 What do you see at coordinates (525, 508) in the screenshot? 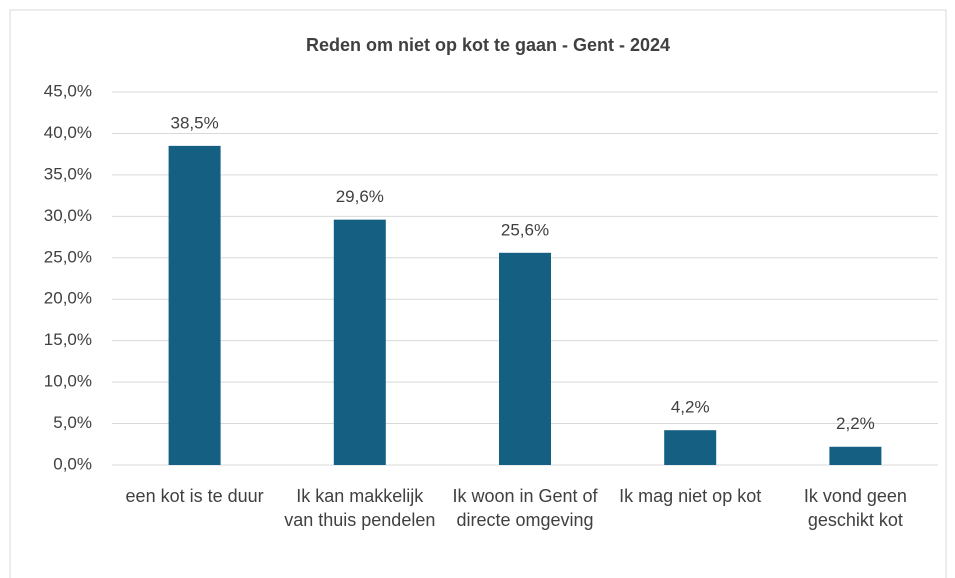
I see `x-tick-label: Ik woon in Gent of directe omgeving` at bounding box center [525, 508].